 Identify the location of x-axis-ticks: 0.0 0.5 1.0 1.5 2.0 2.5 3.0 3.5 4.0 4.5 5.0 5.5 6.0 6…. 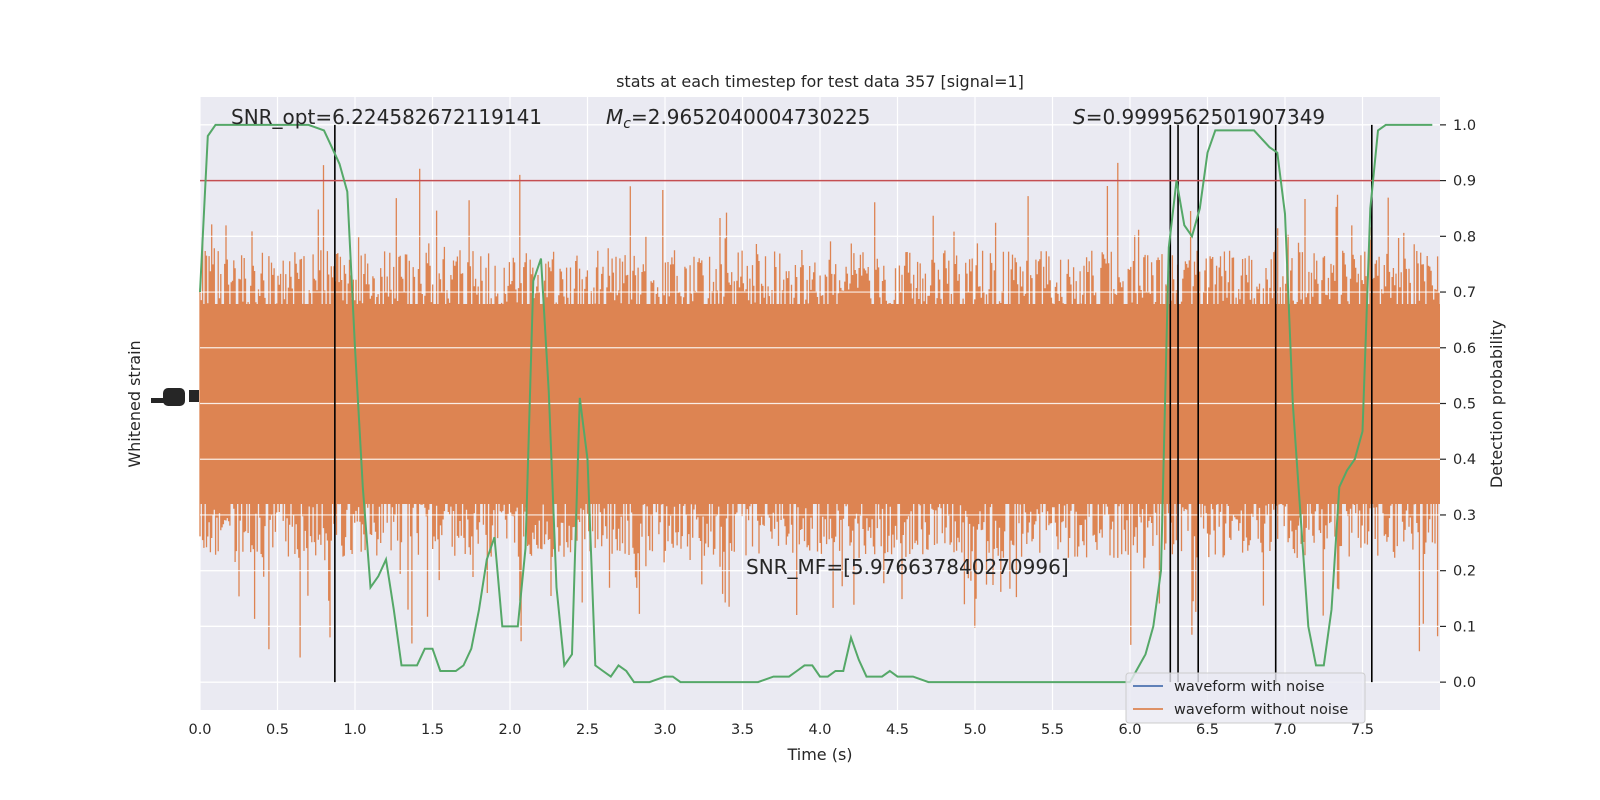
(781, 730).